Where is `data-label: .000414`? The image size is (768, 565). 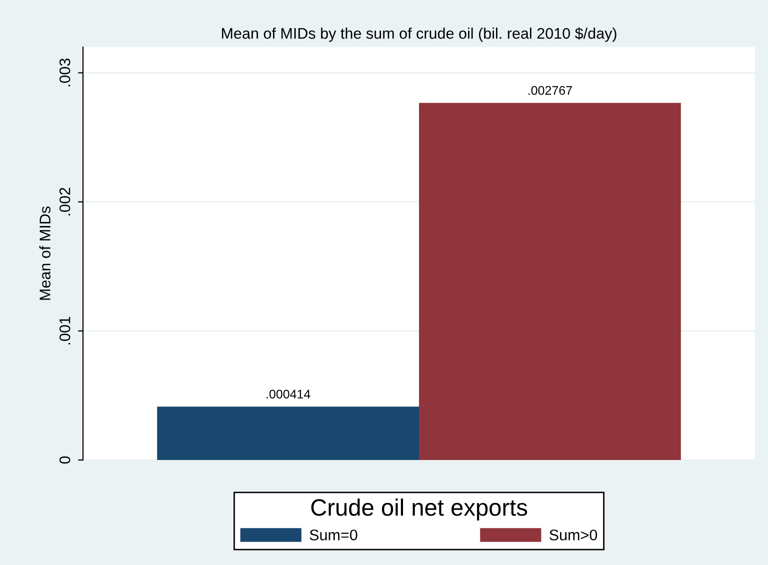
data-label: .000414 is located at coordinates (288, 394).